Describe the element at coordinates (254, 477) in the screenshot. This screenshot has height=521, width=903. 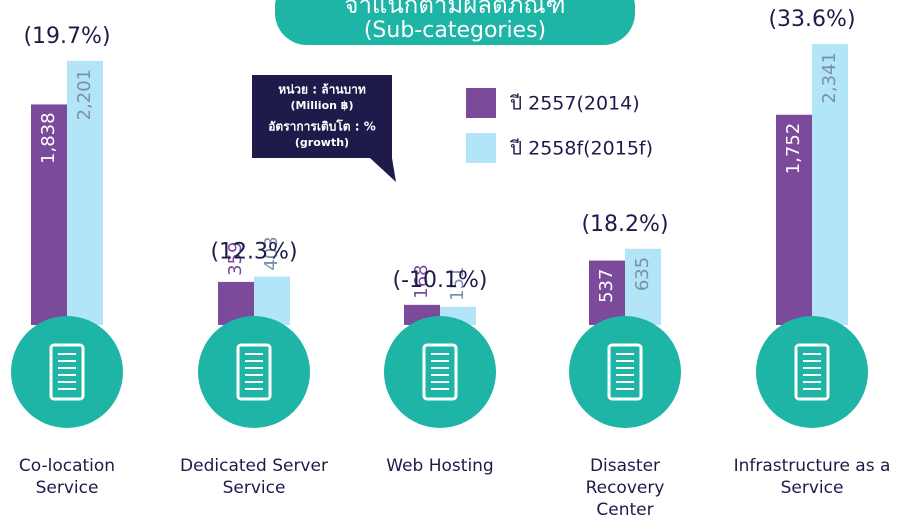
I see `category-label: Dedicated Server Service` at that location.